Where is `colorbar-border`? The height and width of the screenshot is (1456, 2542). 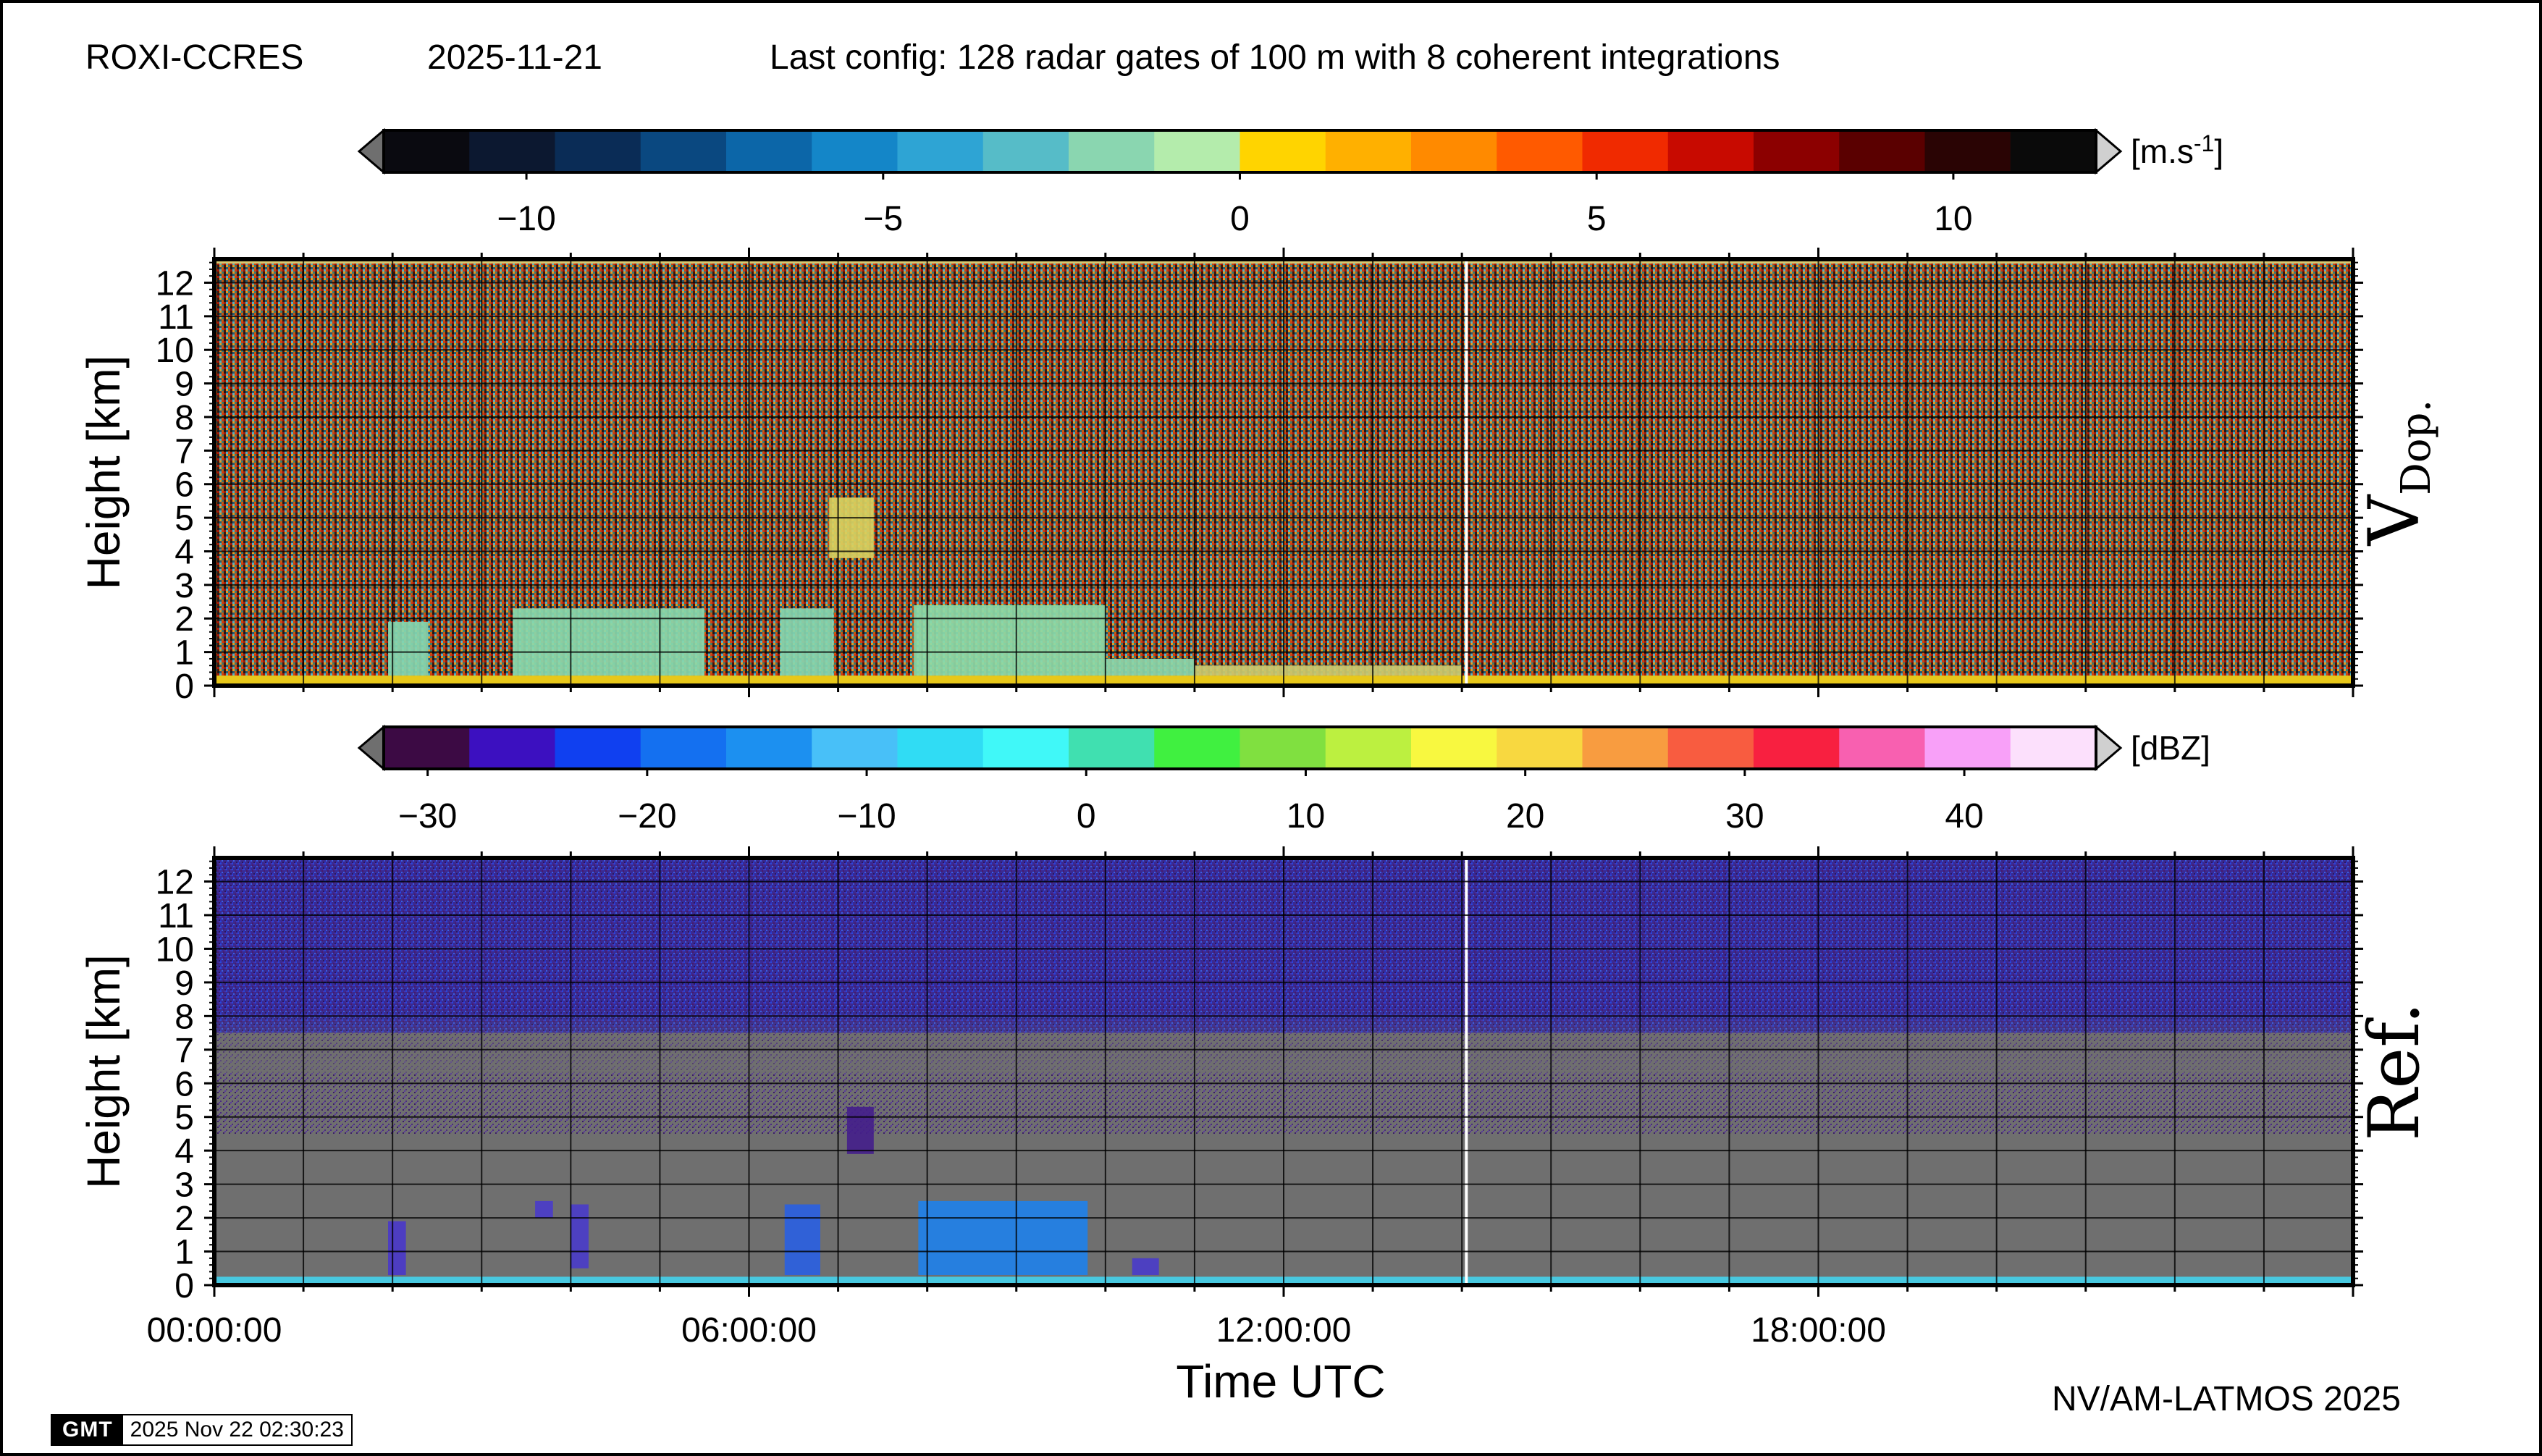
colorbar-border is located at coordinates (1239, 748).